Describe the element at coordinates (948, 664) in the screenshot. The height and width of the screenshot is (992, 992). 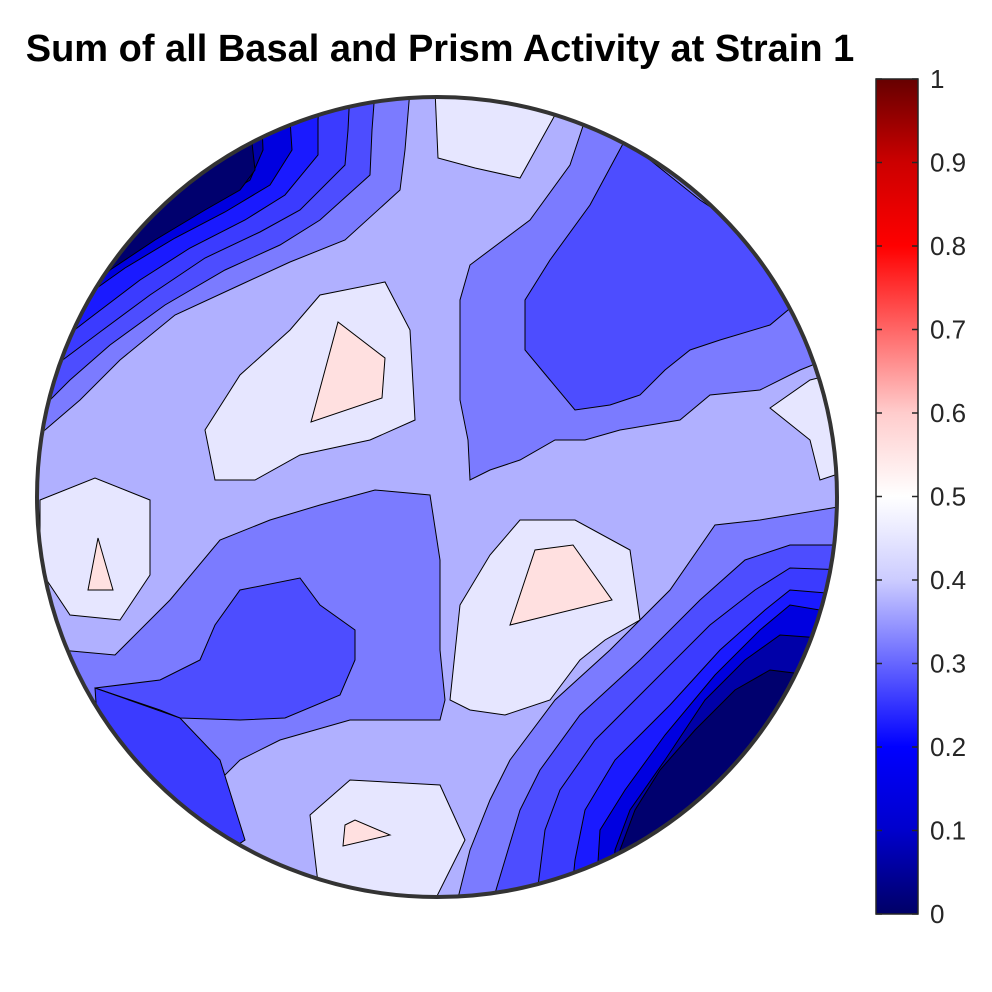
I see `colorbar-tick-label: 0.3` at that location.